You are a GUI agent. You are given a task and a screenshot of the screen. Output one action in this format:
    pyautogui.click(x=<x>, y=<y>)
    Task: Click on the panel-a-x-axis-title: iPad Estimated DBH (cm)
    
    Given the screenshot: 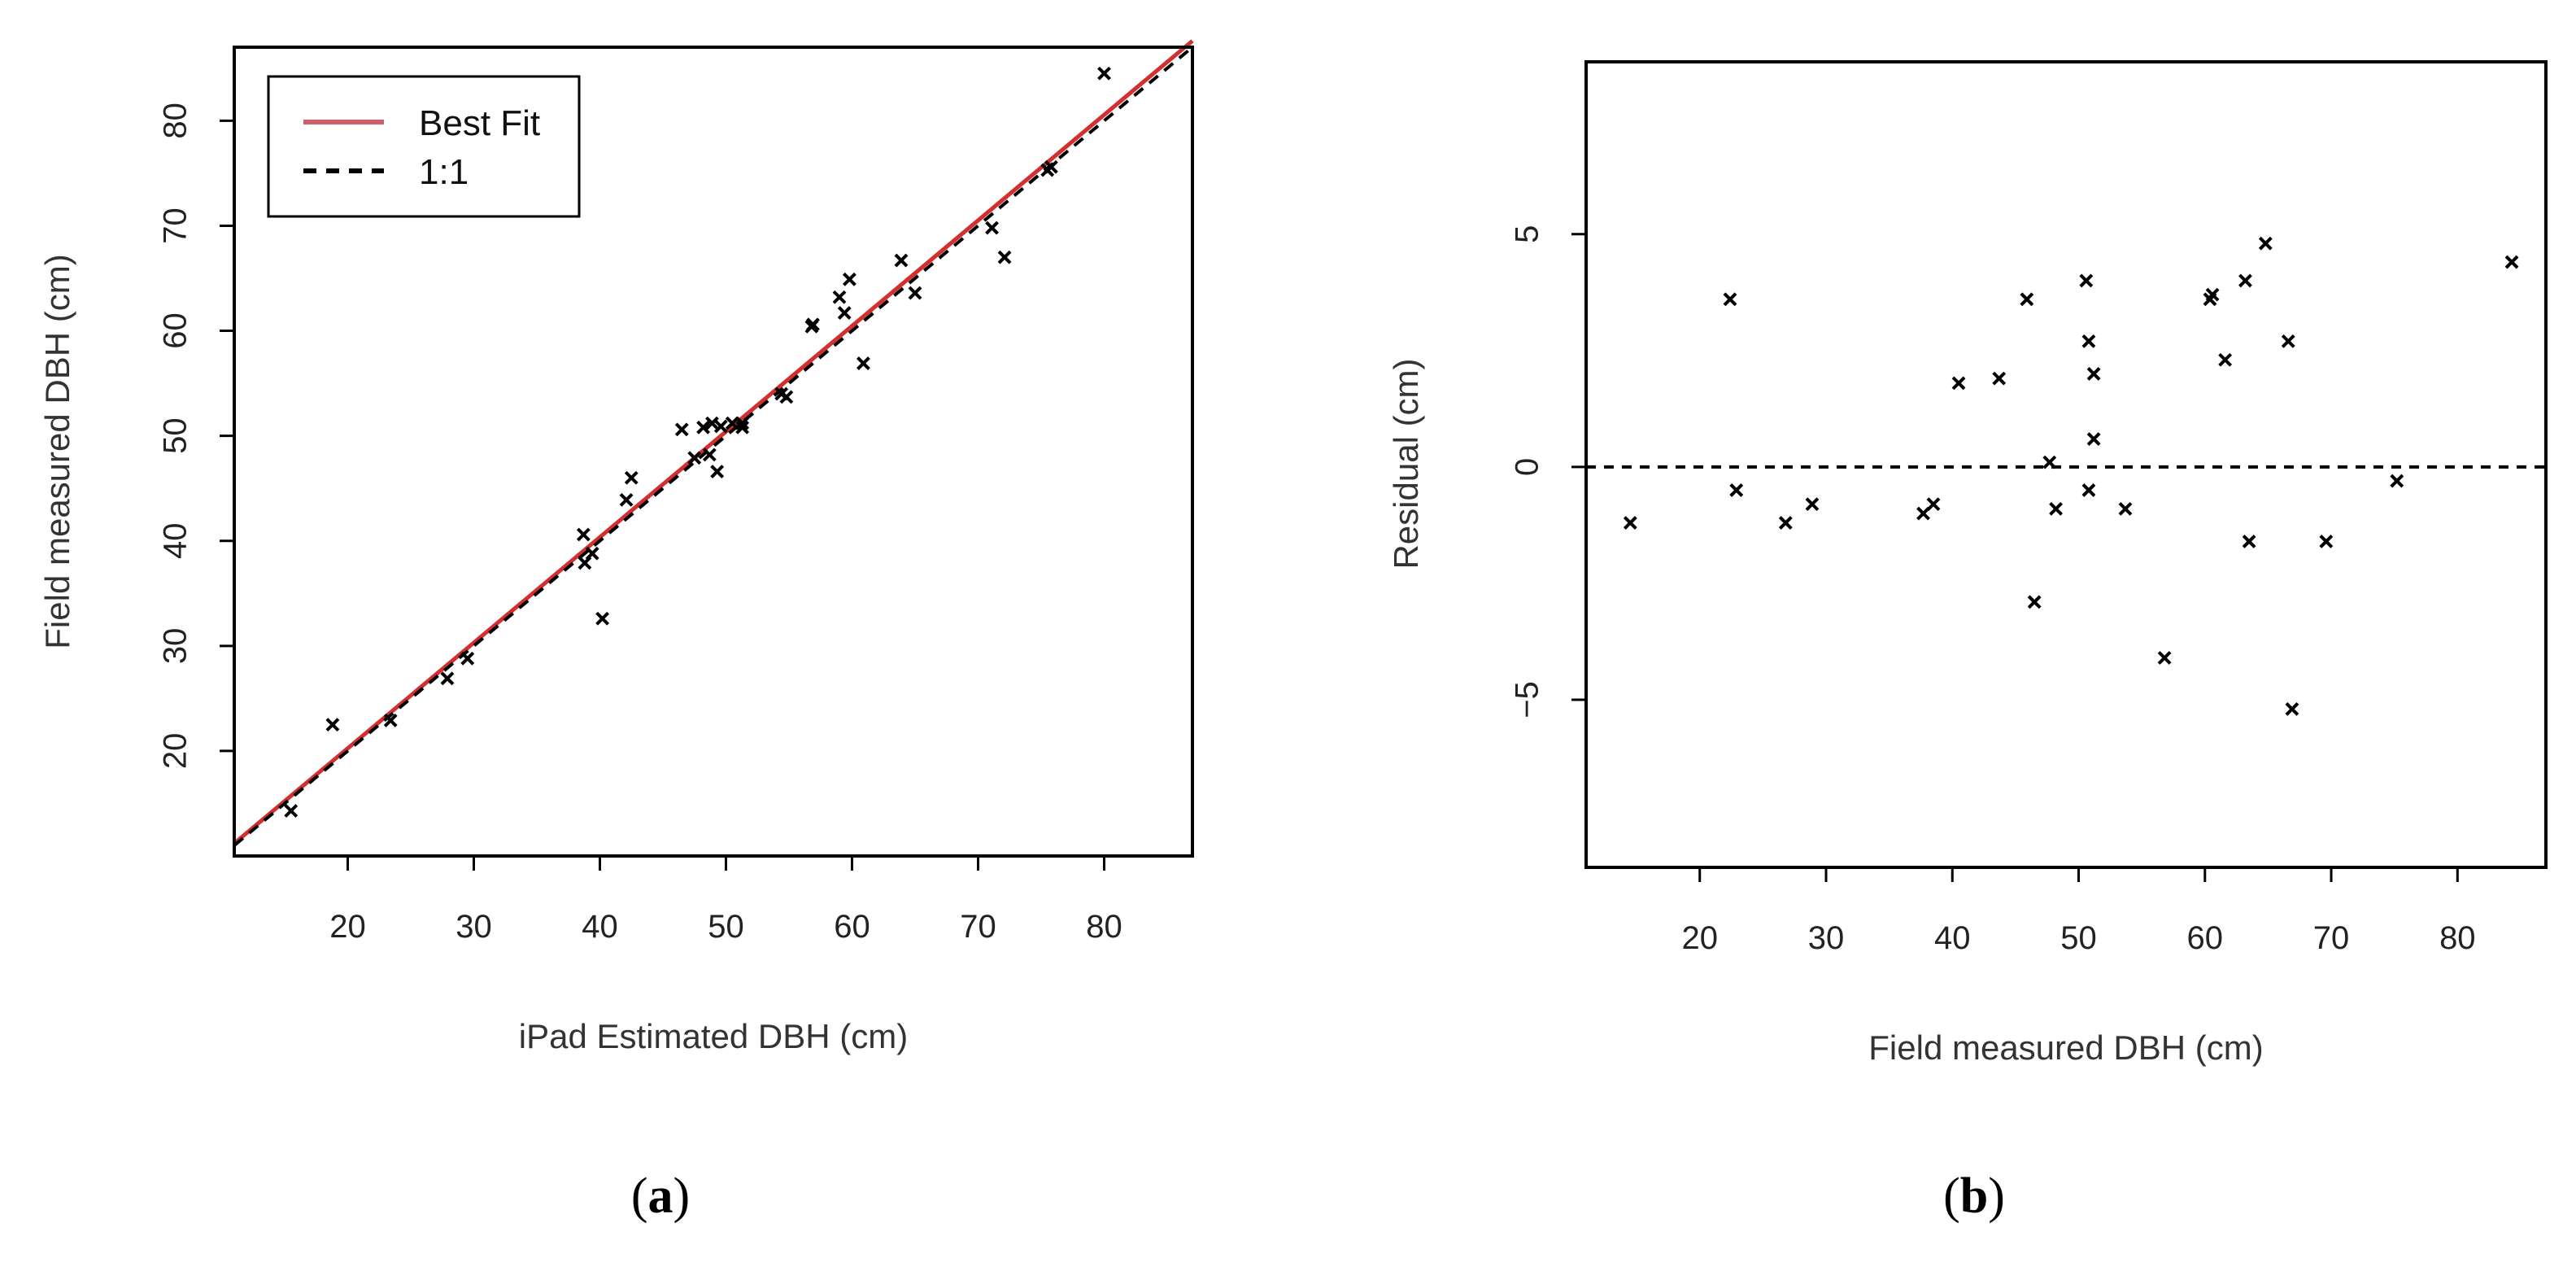 What is the action you would take?
    pyautogui.click(x=713, y=1036)
    